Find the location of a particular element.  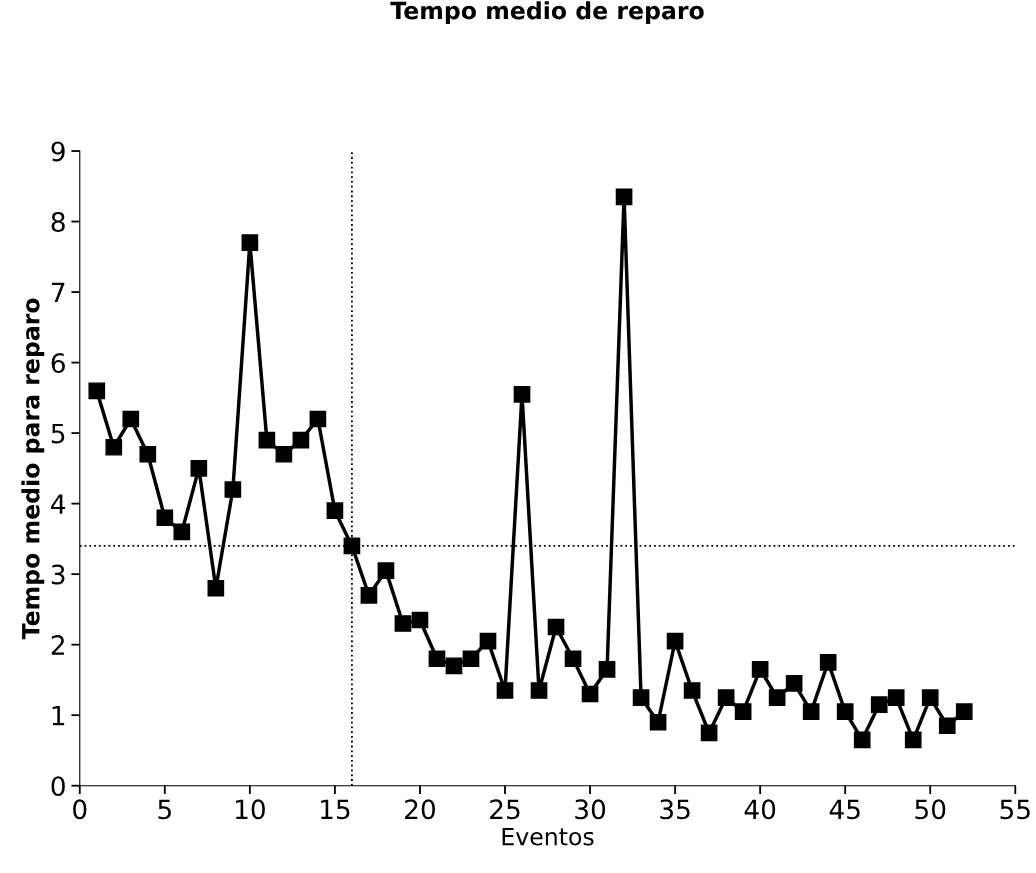

y-tick-label: 8 is located at coordinates (58, 221).